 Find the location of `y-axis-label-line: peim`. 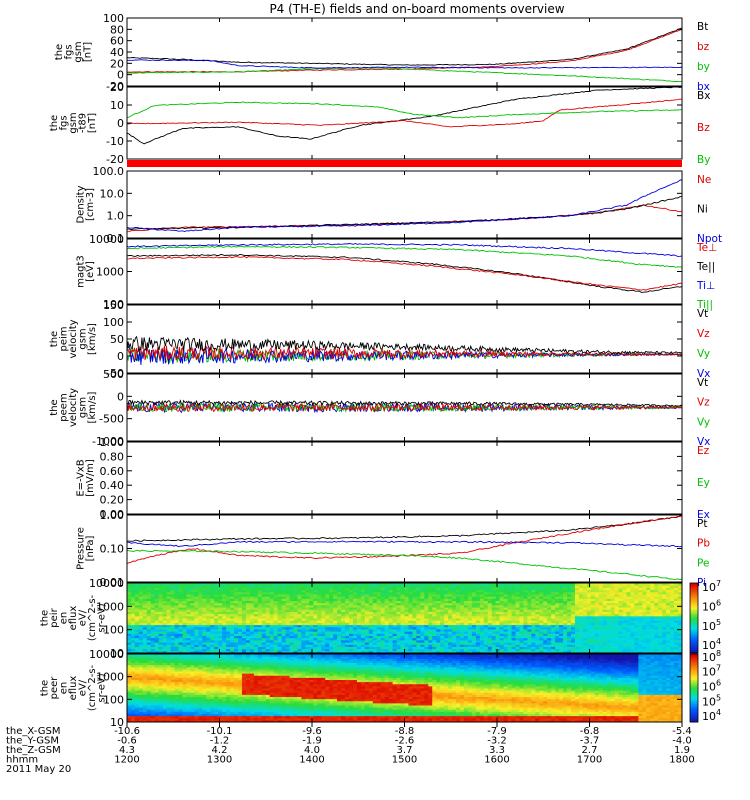

y-axis-label-line: peim is located at coordinates (64, 338).